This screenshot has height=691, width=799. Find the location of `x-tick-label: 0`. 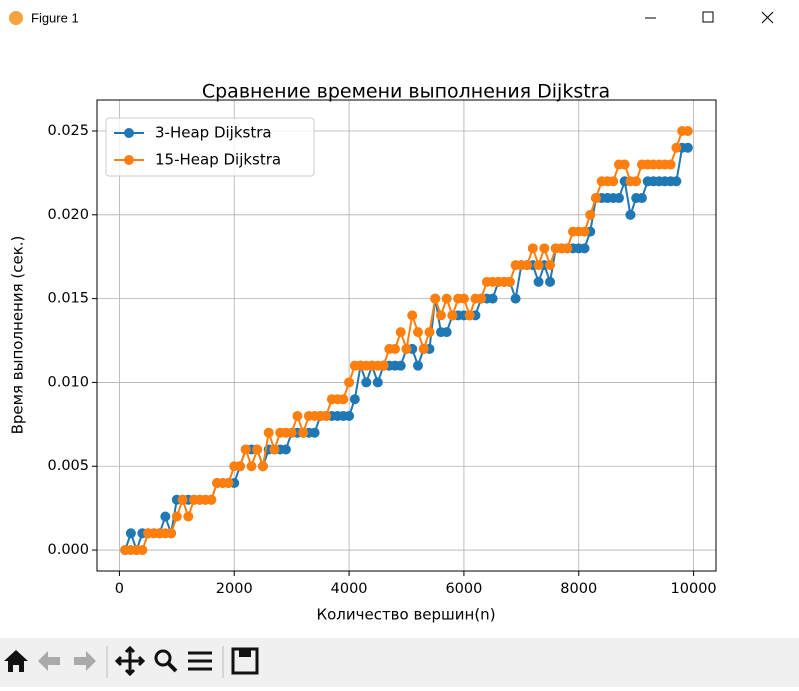

x-tick-label: 0 is located at coordinates (119, 589).